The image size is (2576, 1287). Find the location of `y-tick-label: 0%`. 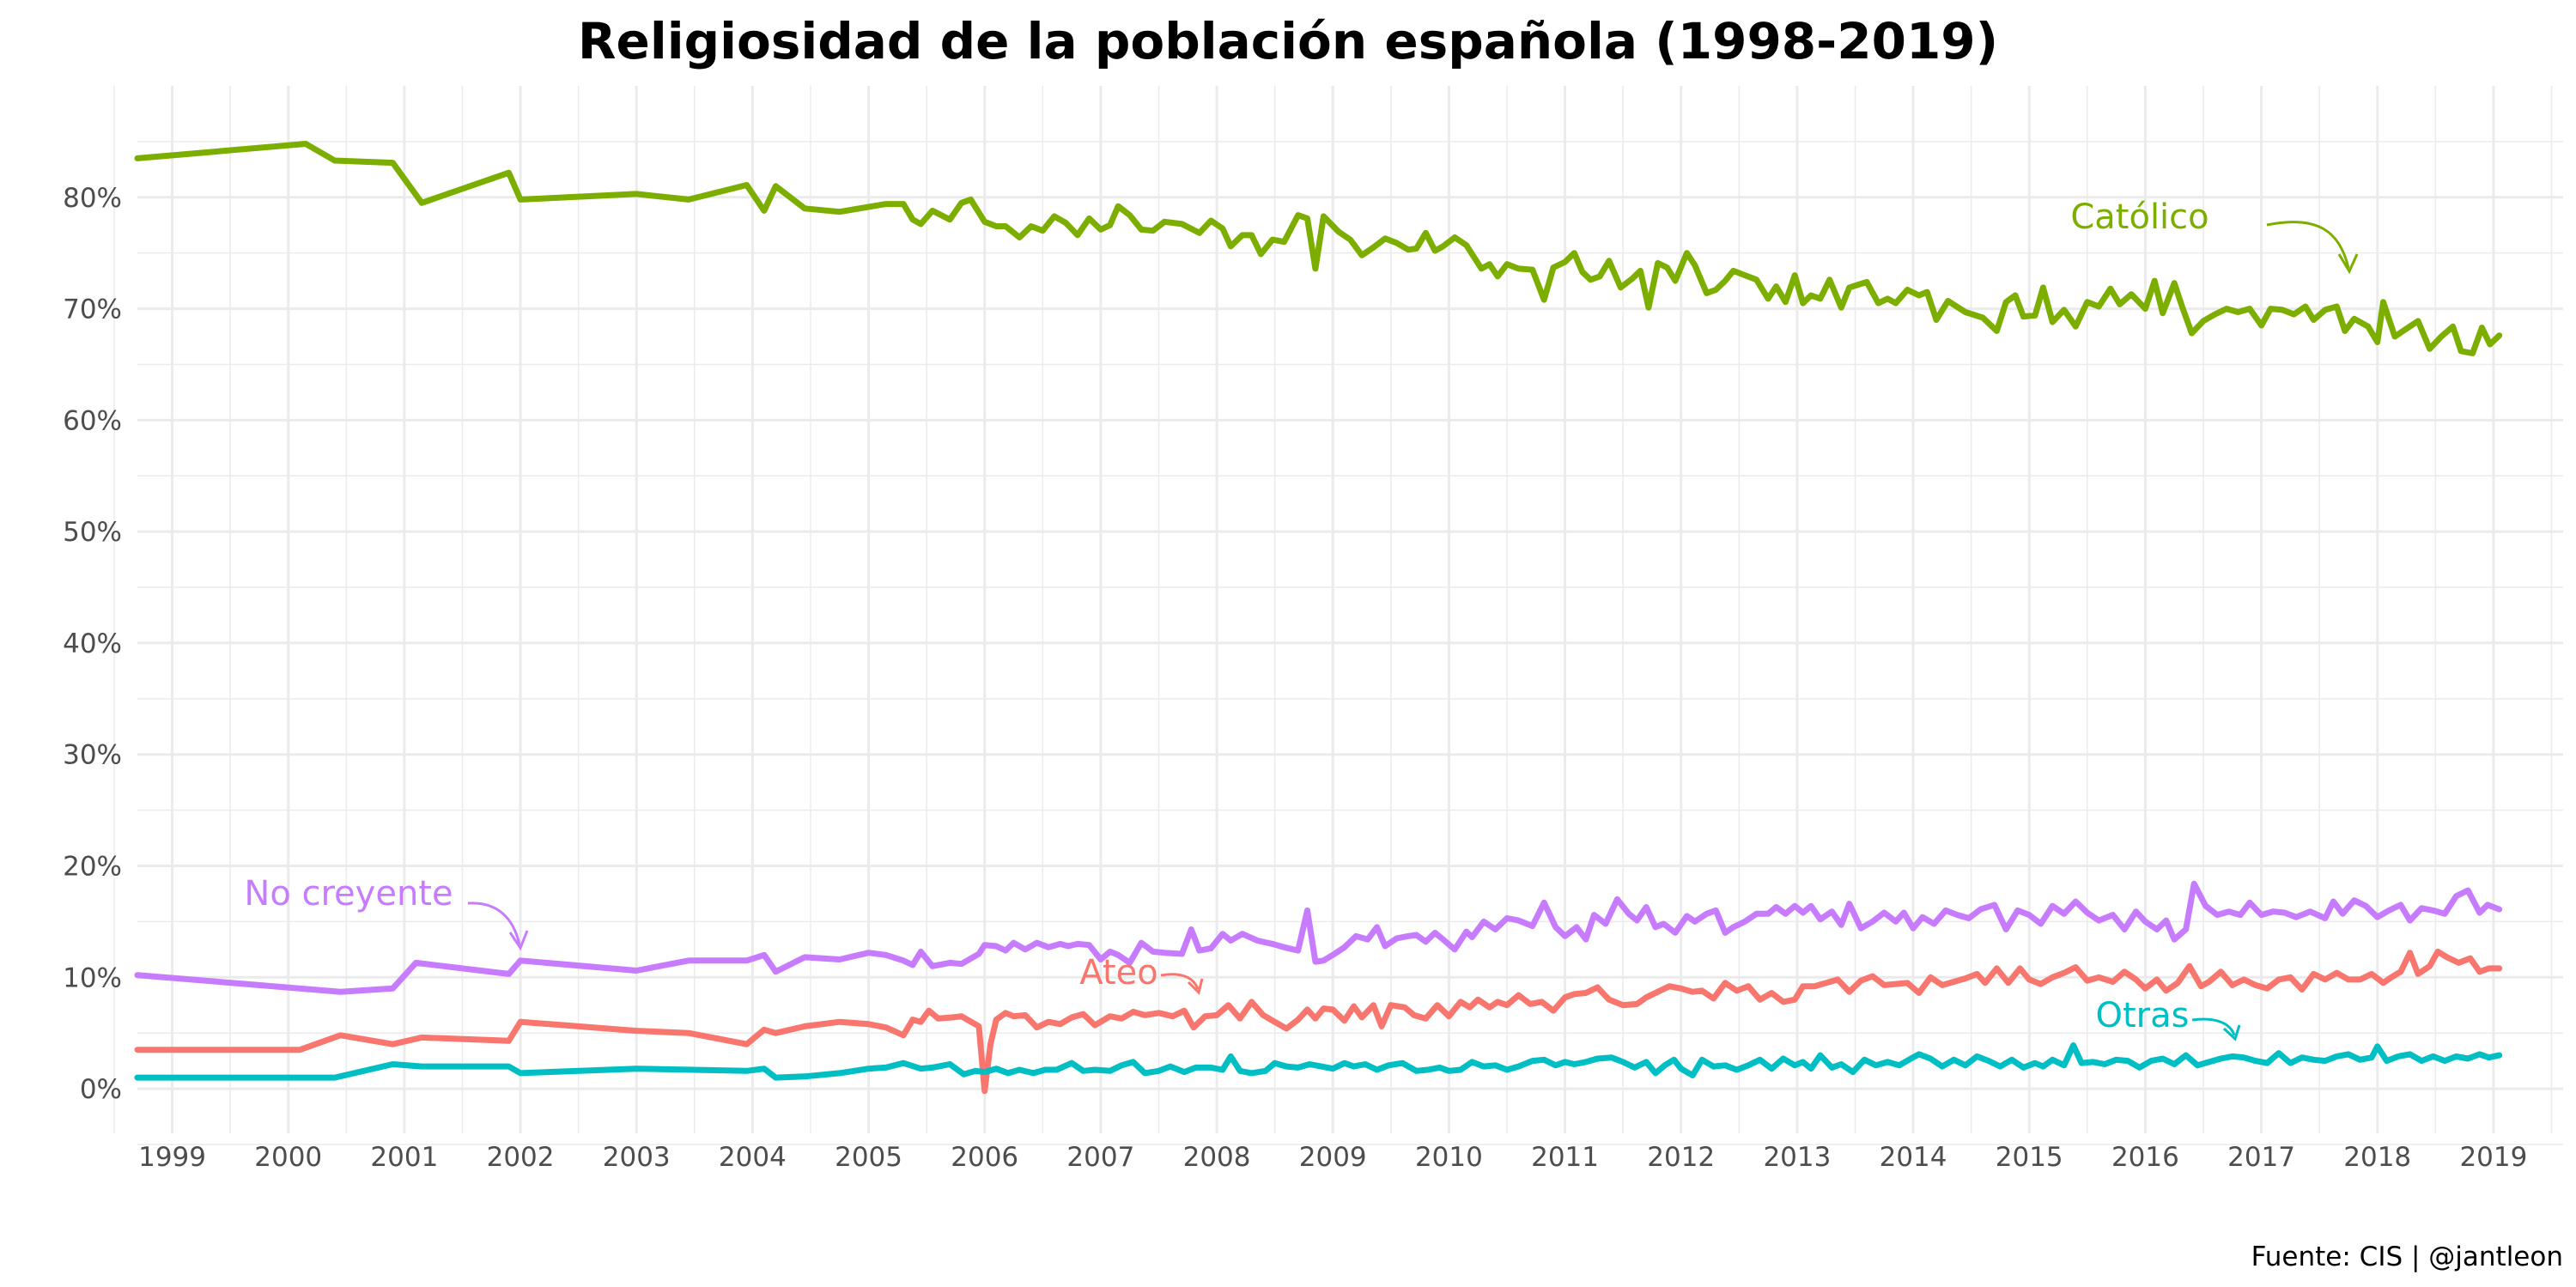

y-tick-label: 0% is located at coordinates (101, 1089).